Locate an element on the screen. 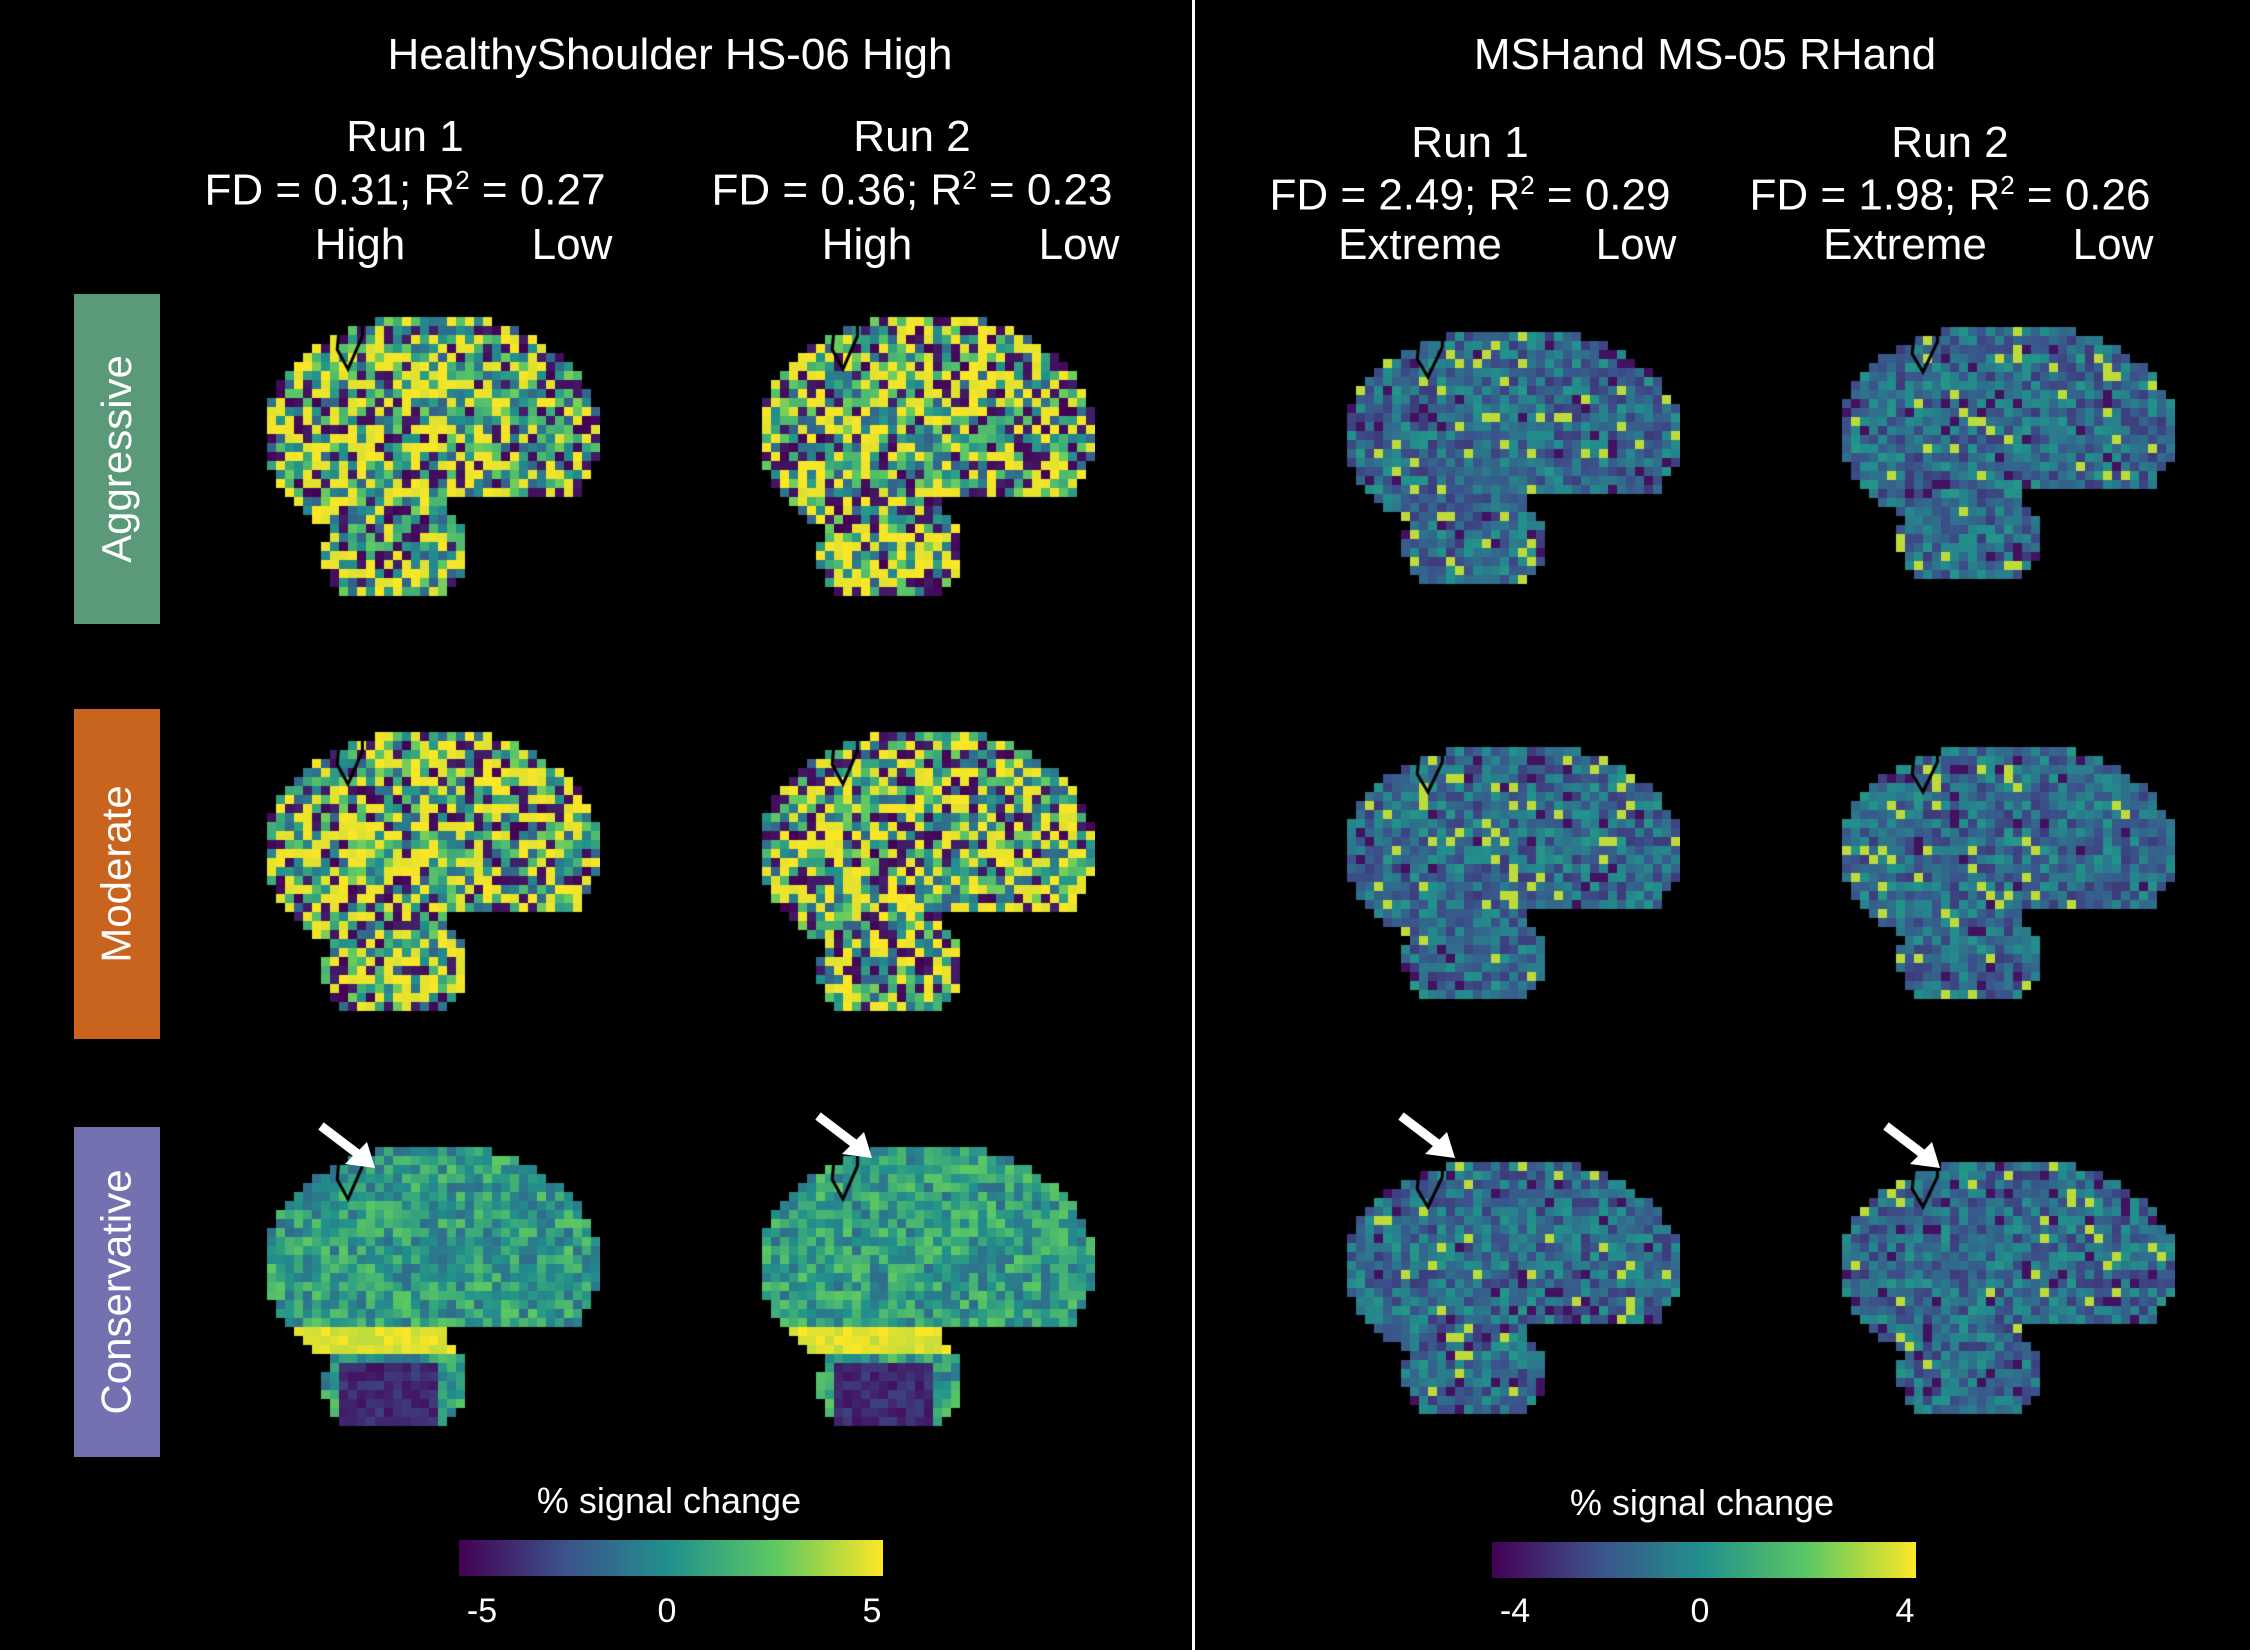 This screenshot has width=2250, height=1650. brain-map-healthy-run1-aggressive is located at coordinates (420, 455).